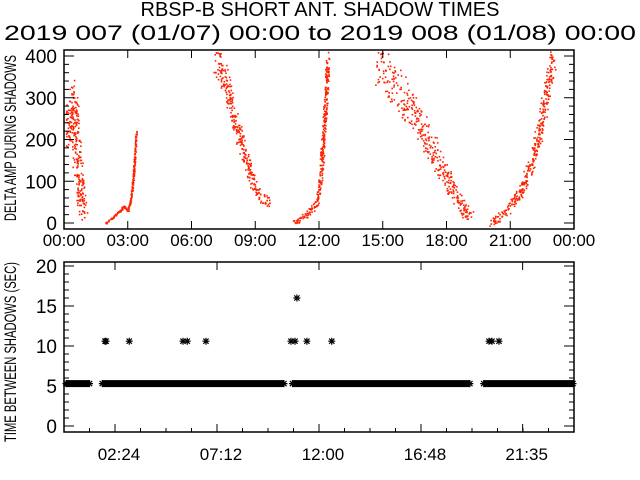 The height and width of the screenshot is (480, 640). Describe the element at coordinates (41, 141) in the screenshot. I see `y-tick-label: 200` at that location.